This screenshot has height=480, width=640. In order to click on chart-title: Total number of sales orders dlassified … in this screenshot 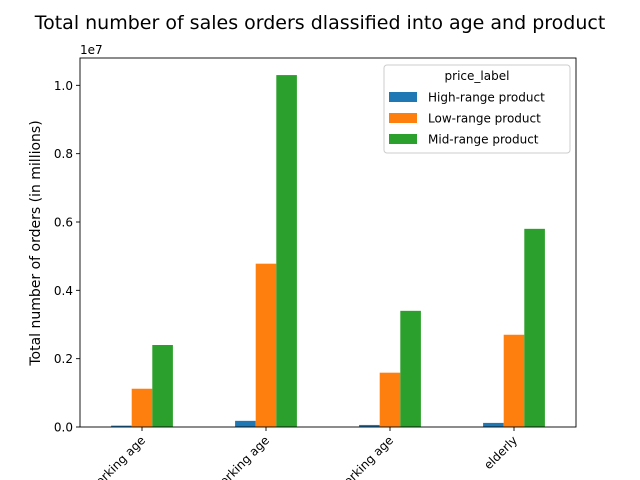, I will do `click(320, 23)`.